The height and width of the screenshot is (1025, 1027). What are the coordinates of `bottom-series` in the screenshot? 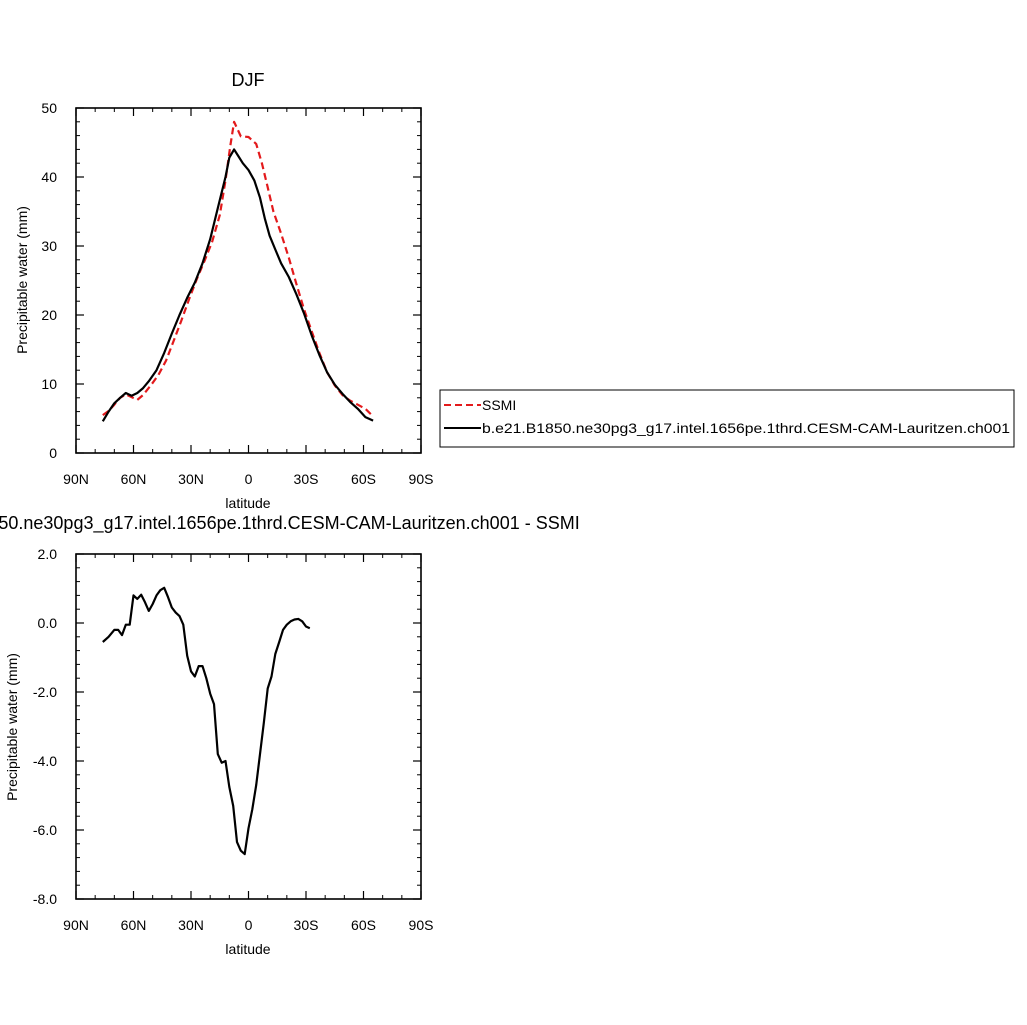 It's located at (206, 721).